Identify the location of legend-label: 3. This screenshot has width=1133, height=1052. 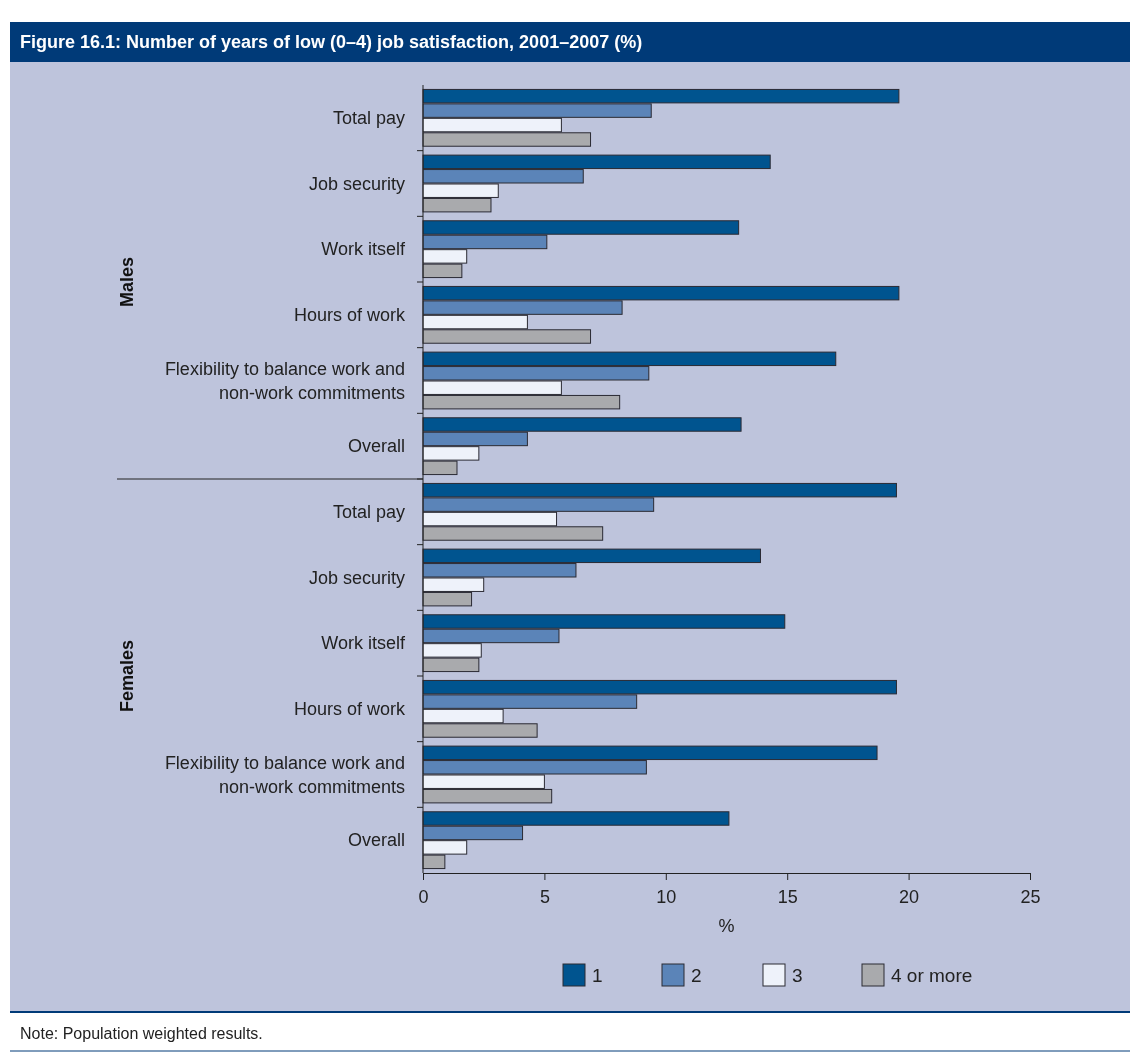
(797, 975).